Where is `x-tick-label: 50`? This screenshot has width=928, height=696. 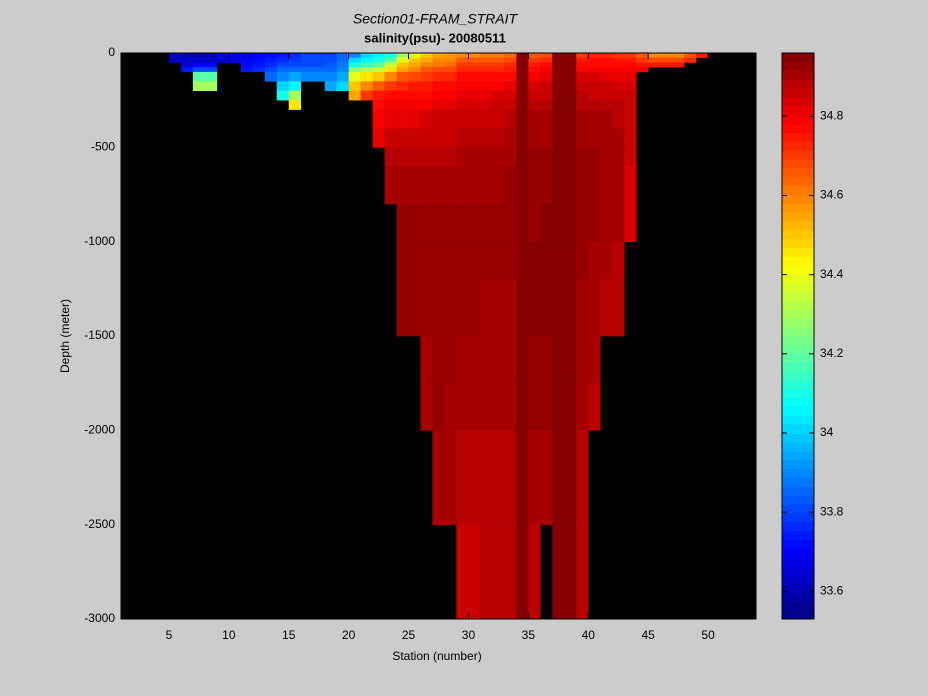 x-tick-label: 50 is located at coordinates (708, 635).